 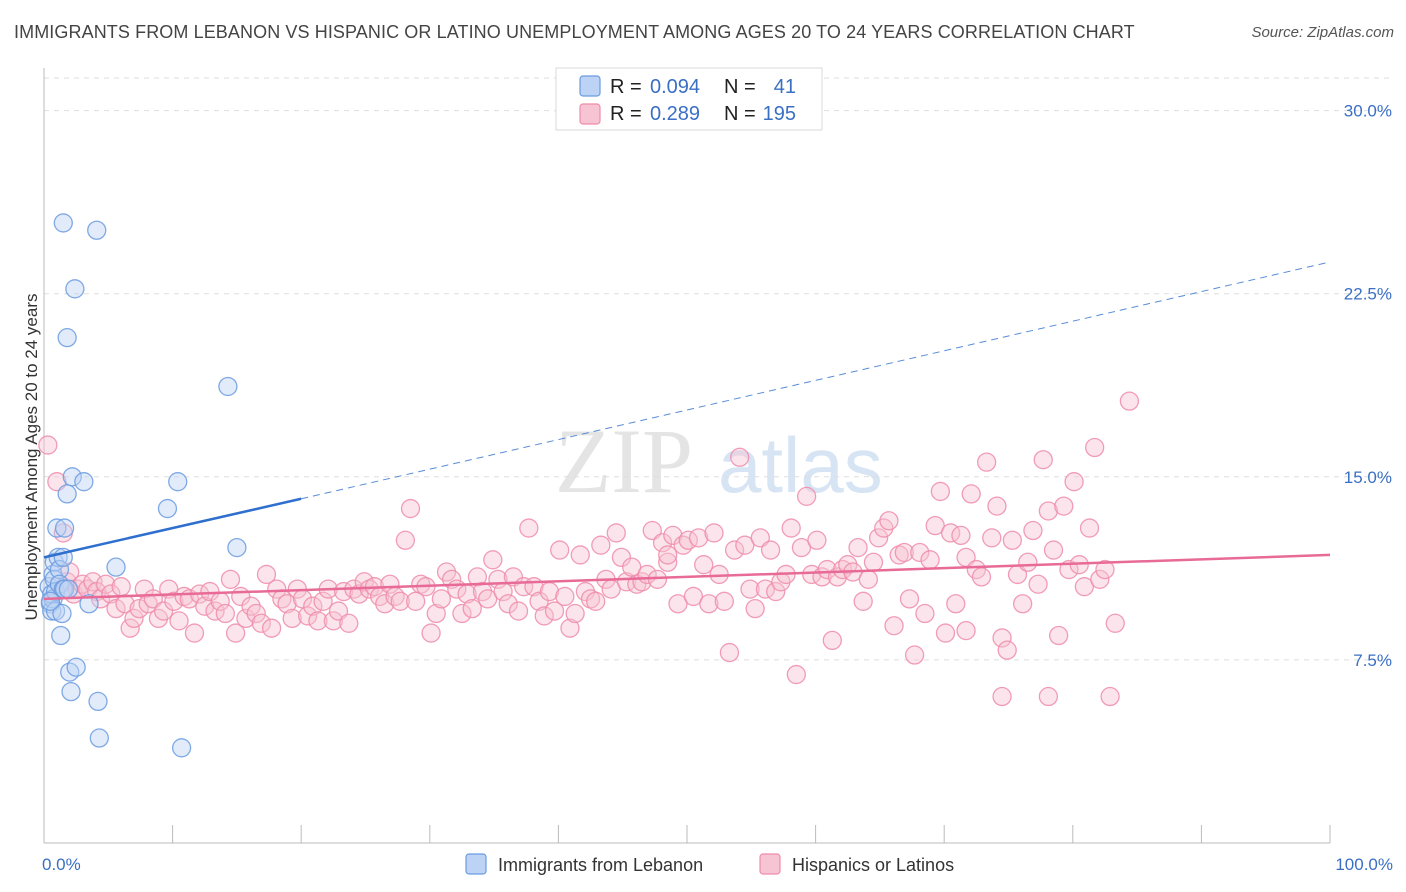 What do you see at coordinates (689, 99) in the screenshot?
I see `stats-box: R = 0.094 N = 41 R = 0.289 N = 195` at bounding box center [689, 99].